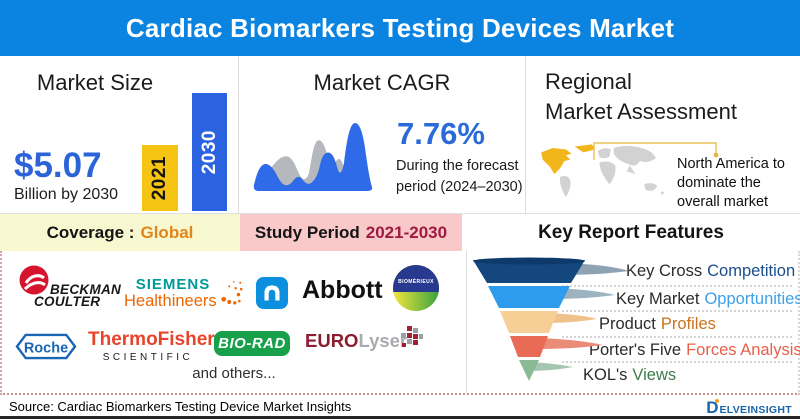 This screenshot has width=800, height=420. I want to click on bar-2021: 2021, so click(160, 178).